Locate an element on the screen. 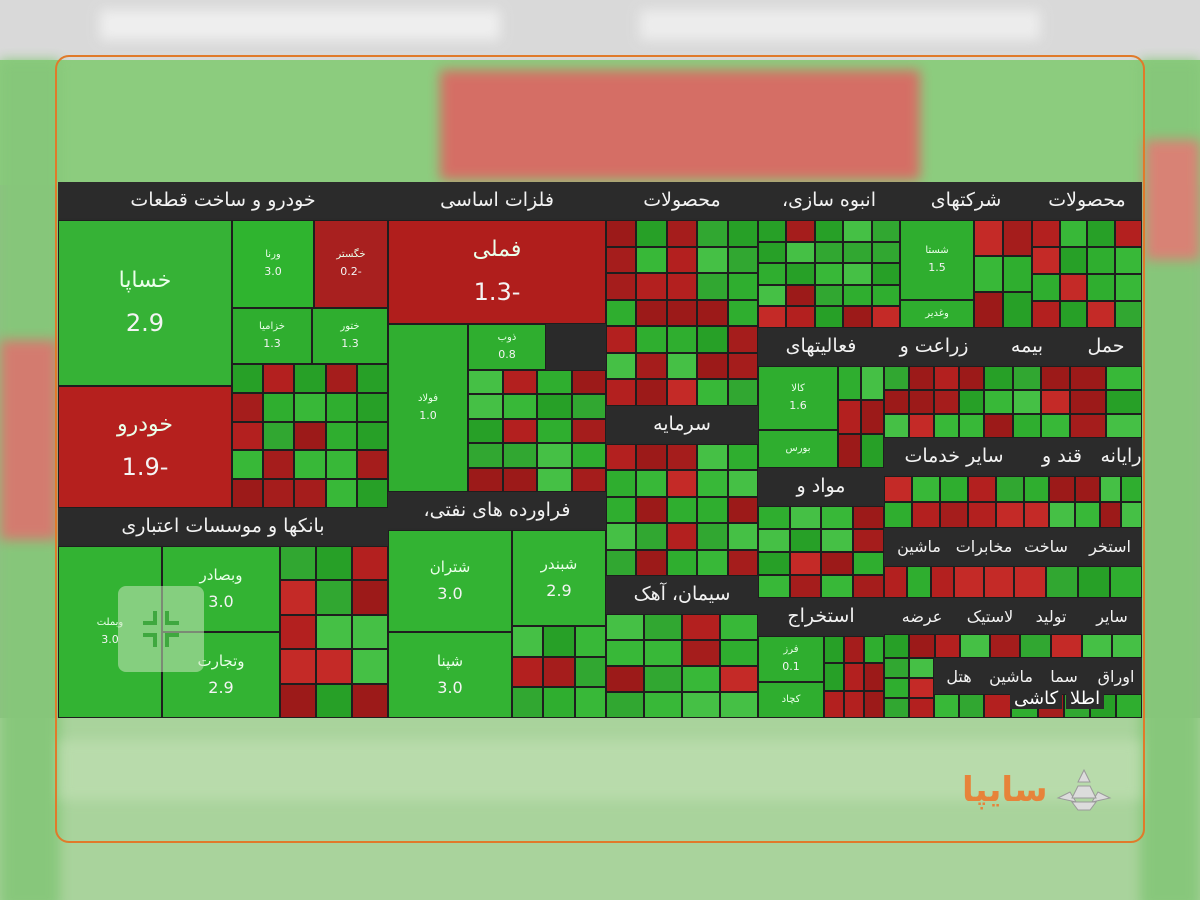 This screenshot has height=900, width=1200. sector-metals: فلزات اساسی فملی 1.3- فولاد 1.0 ذوب 0.8 is located at coordinates (497, 337).